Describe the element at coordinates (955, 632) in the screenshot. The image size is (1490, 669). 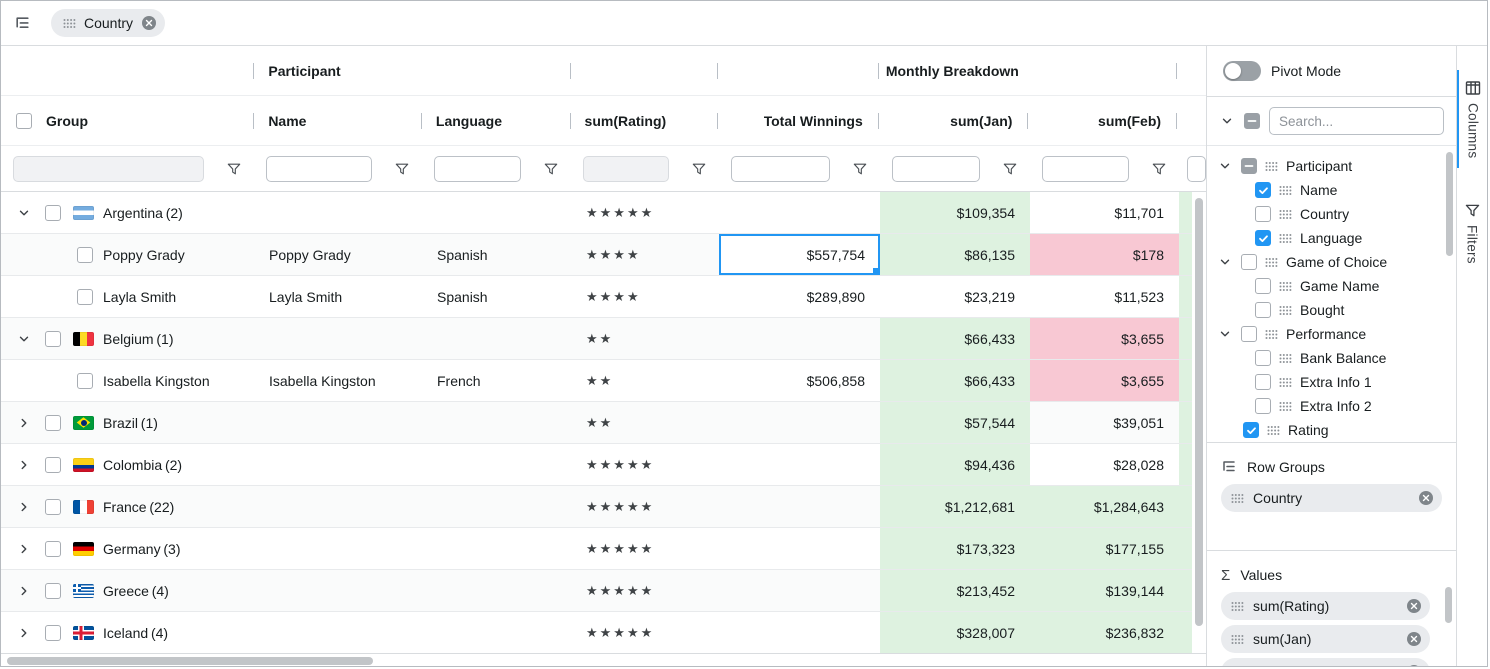
I see `sum-jan-cell: $328,007` at that location.